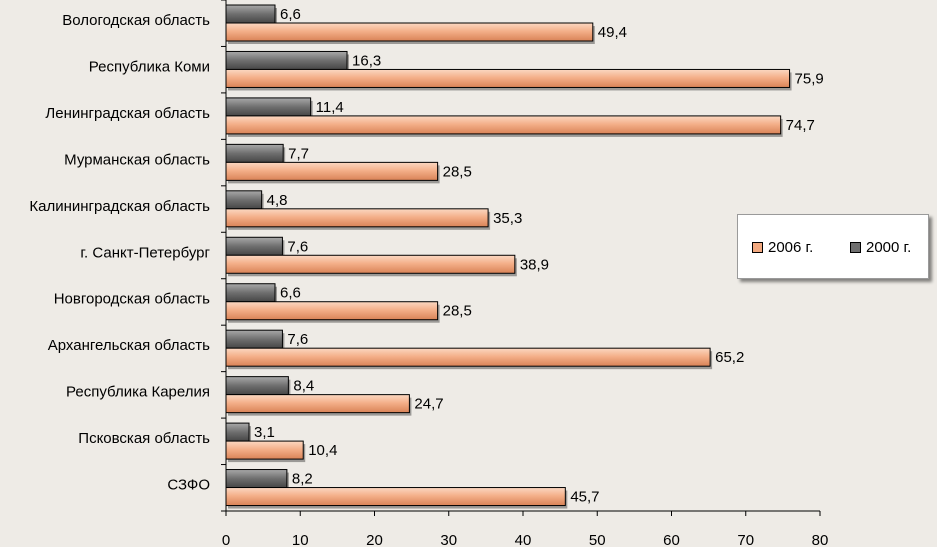  What do you see at coordinates (119, 206) in the screenshot?
I see `category-label: Калининградская область` at bounding box center [119, 206].